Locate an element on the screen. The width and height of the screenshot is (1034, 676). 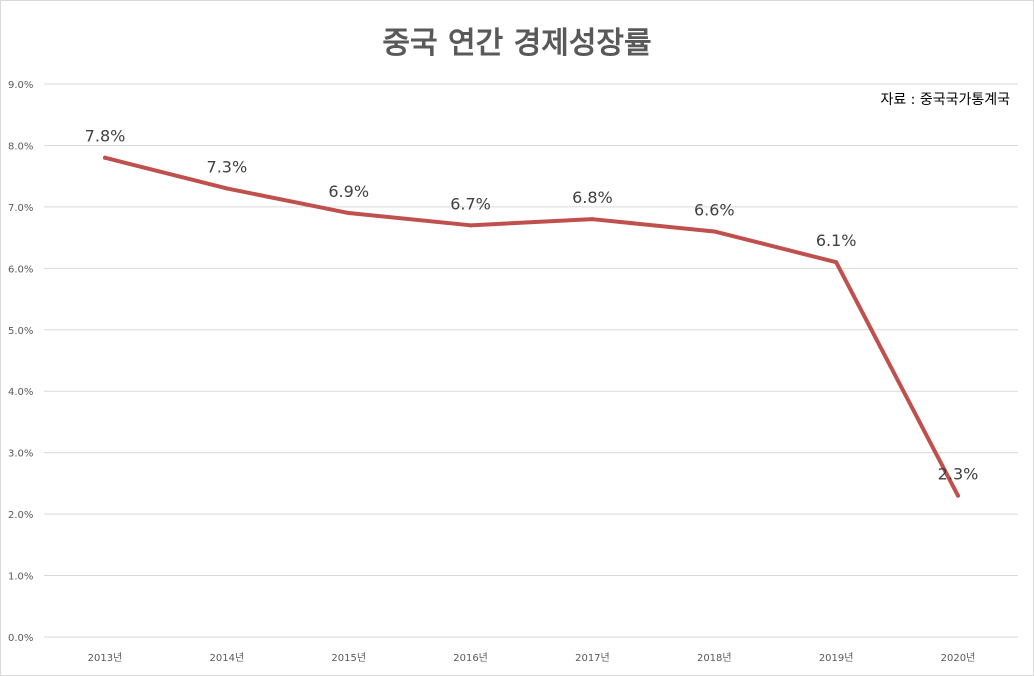
data-label: 6.8% is located at coordinates (592, 197).